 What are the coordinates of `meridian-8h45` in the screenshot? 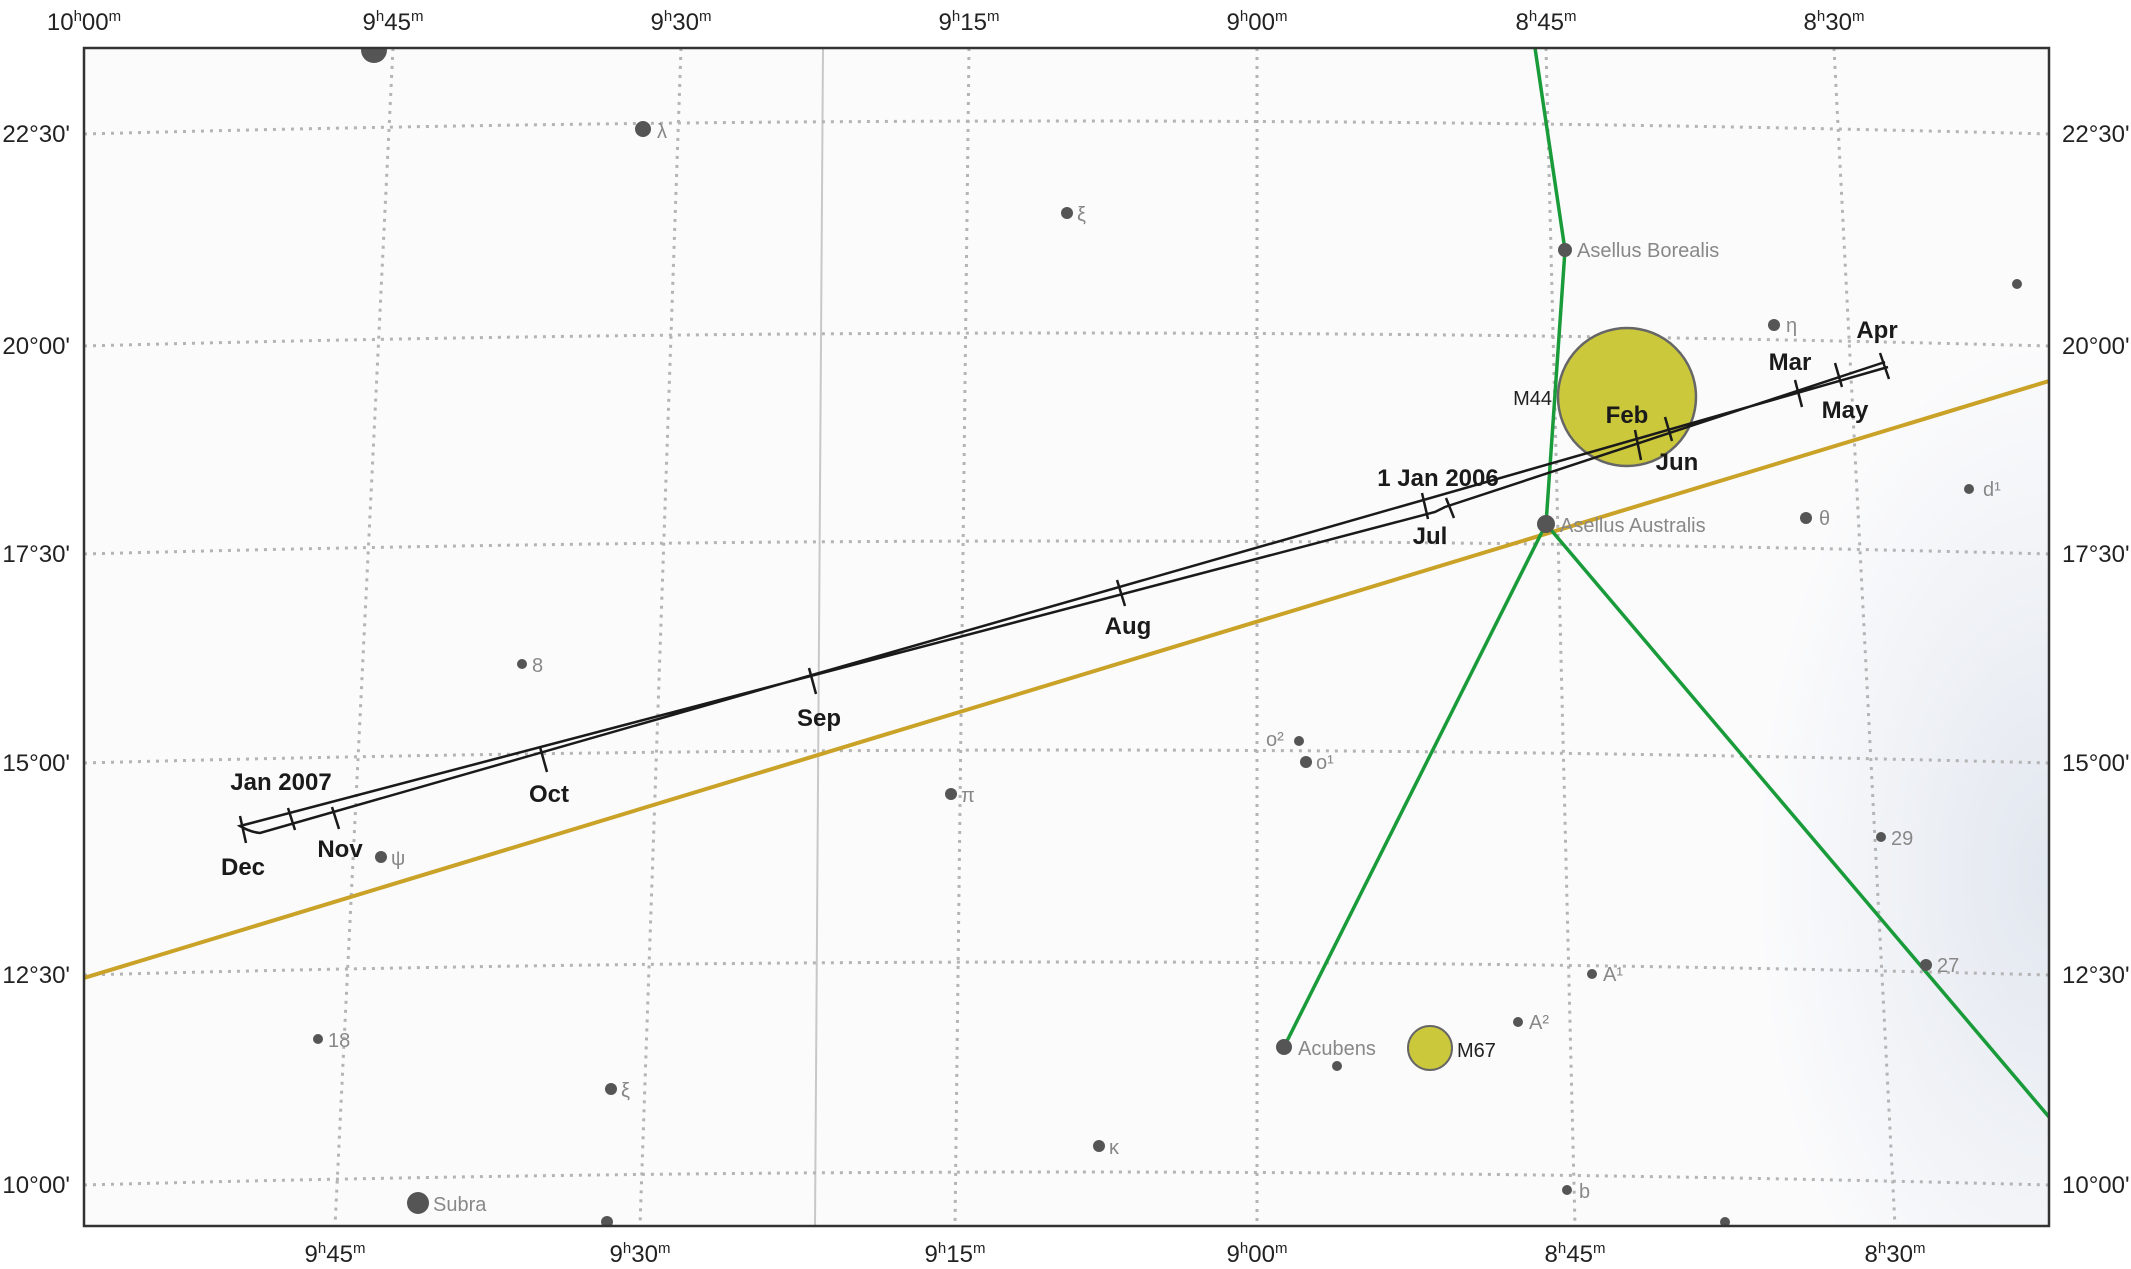 It's located at (1560, 637).